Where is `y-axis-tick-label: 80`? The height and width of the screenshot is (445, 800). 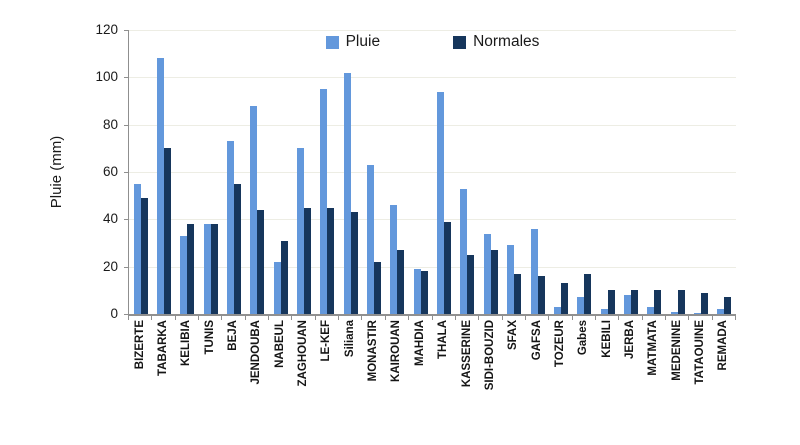
y-axis-tick-label: 80 is located at coordinates (110, 124).